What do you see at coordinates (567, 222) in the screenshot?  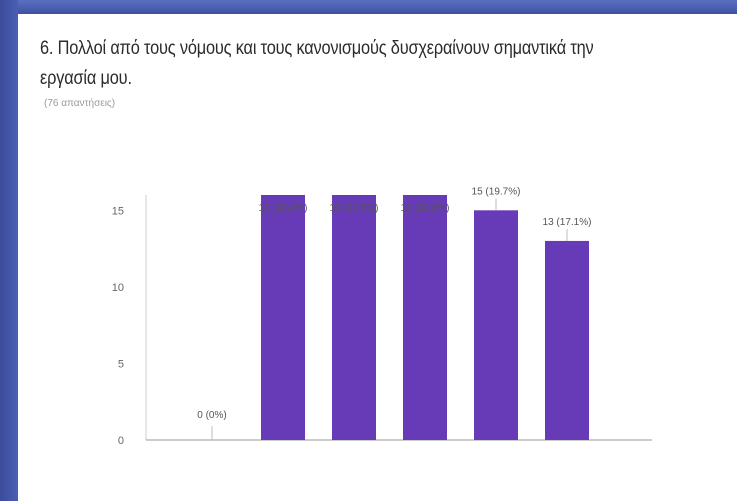 I see `data-label: 13 (17.1%)` at bounding box center [567, 222].